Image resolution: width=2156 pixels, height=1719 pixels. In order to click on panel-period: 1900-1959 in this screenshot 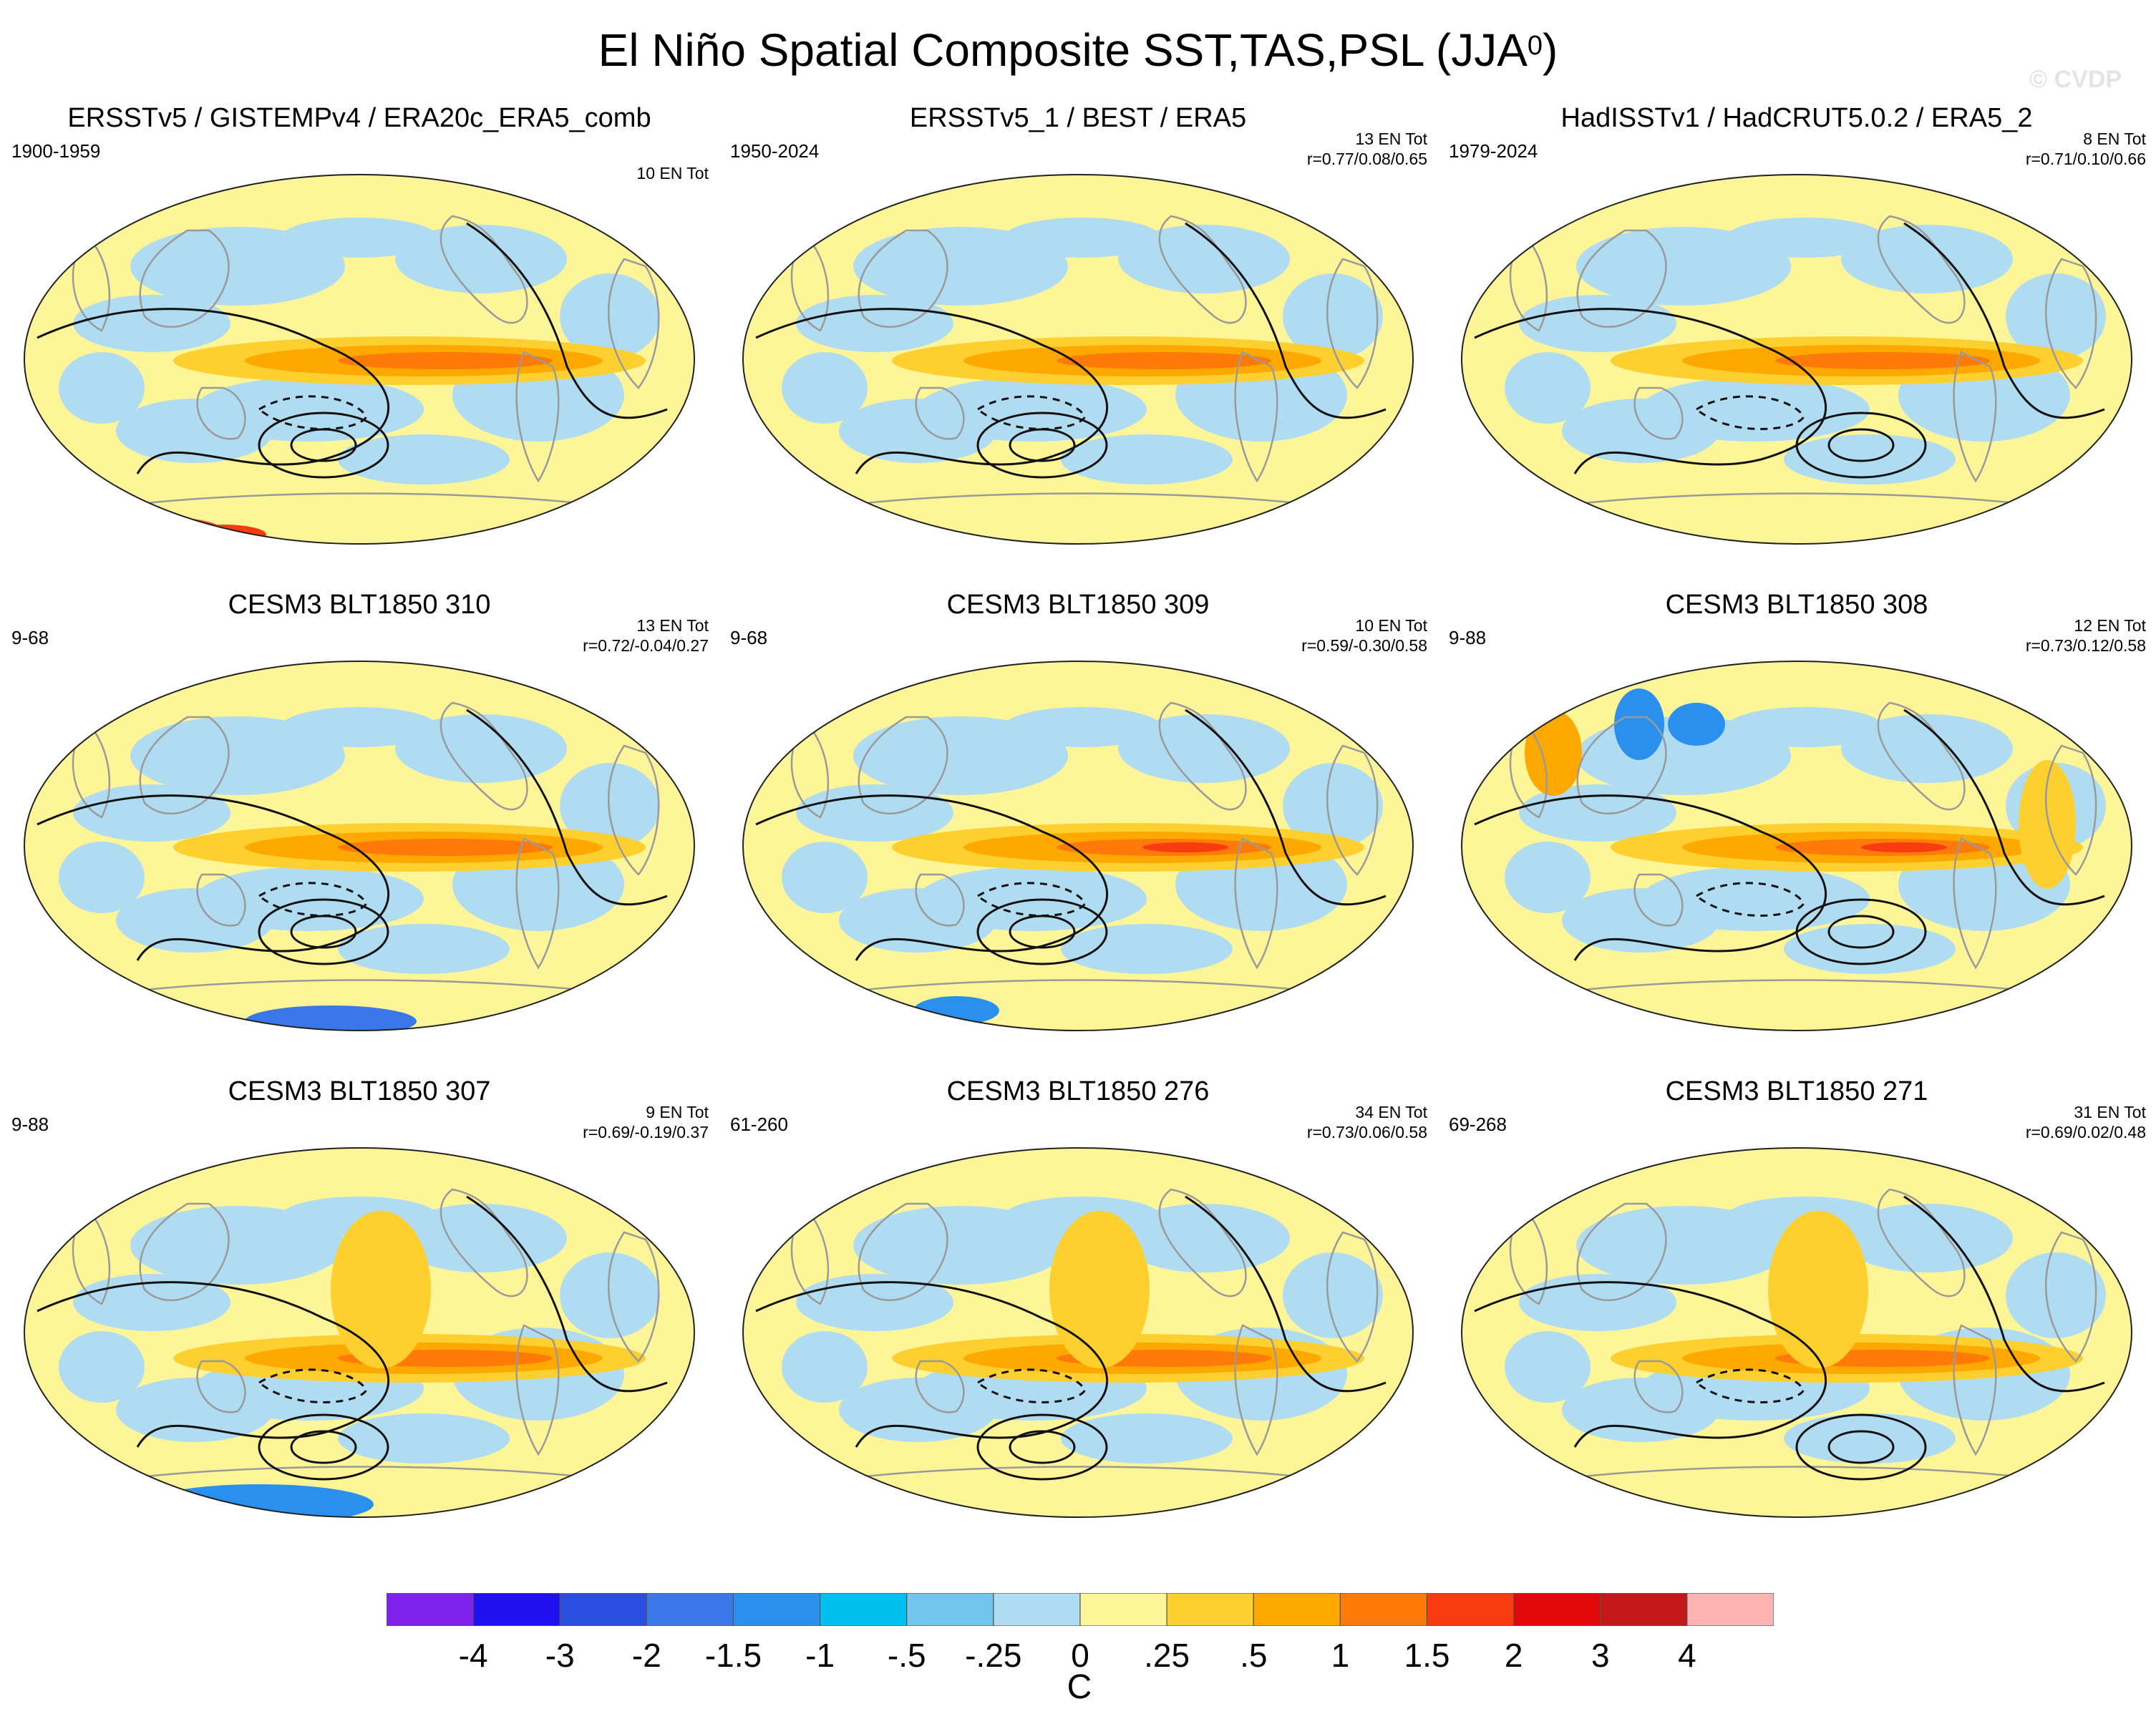, I will do `click(56, 151)`.